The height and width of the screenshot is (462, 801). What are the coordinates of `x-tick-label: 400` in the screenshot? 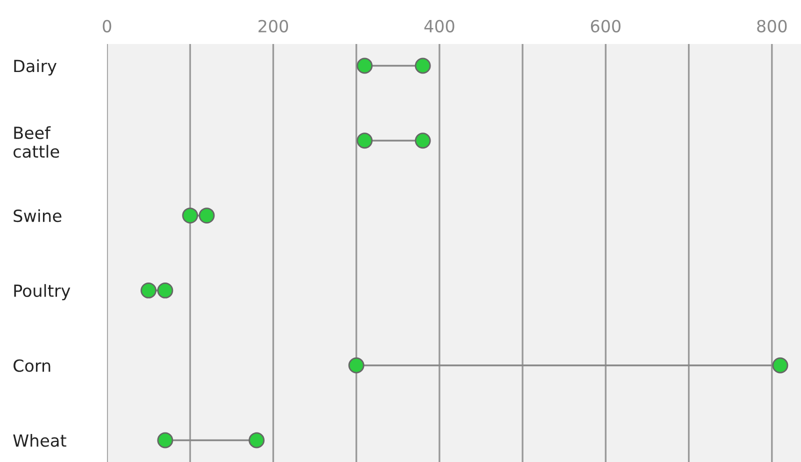 It's located at (439, 26).